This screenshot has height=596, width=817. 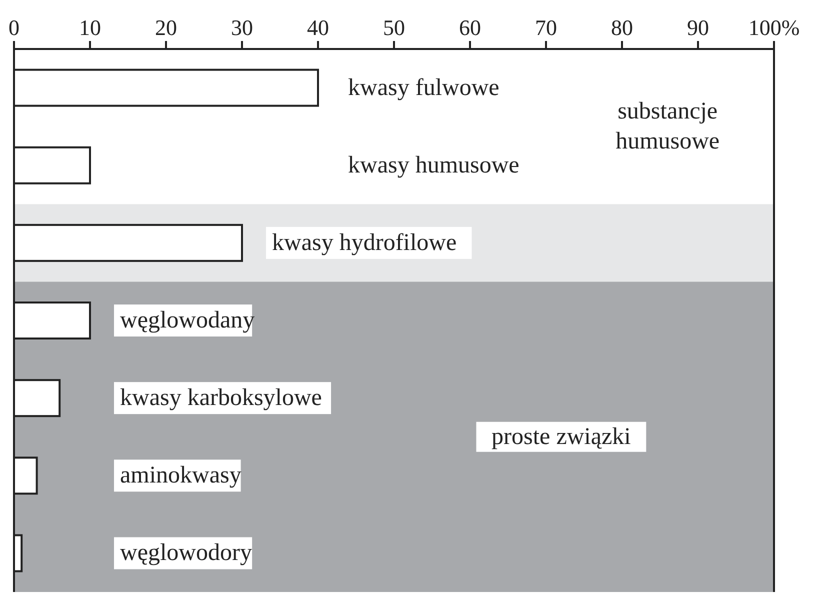 What do you see at coordinates (774, 27) in the screenshot?
I see `x-tick-label: 100%` at bounding box center [774, 27].